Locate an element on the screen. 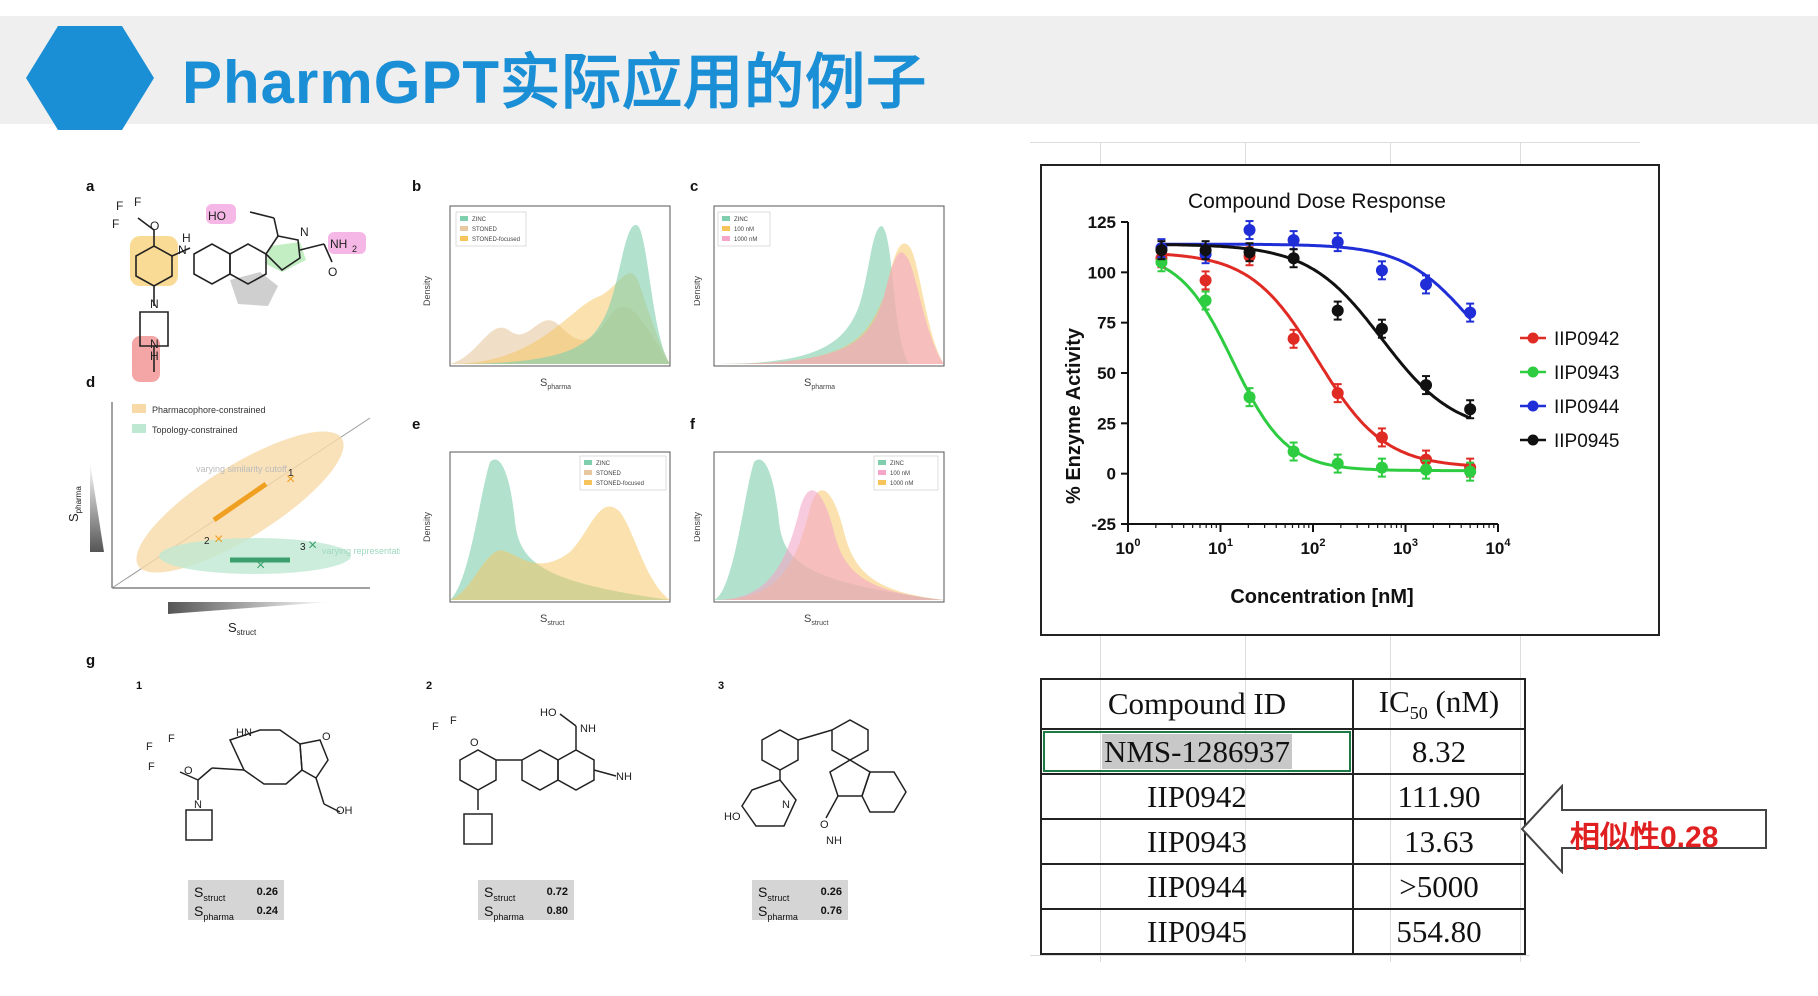  table-cell: >5000 is located at coordinates (1439, 886).